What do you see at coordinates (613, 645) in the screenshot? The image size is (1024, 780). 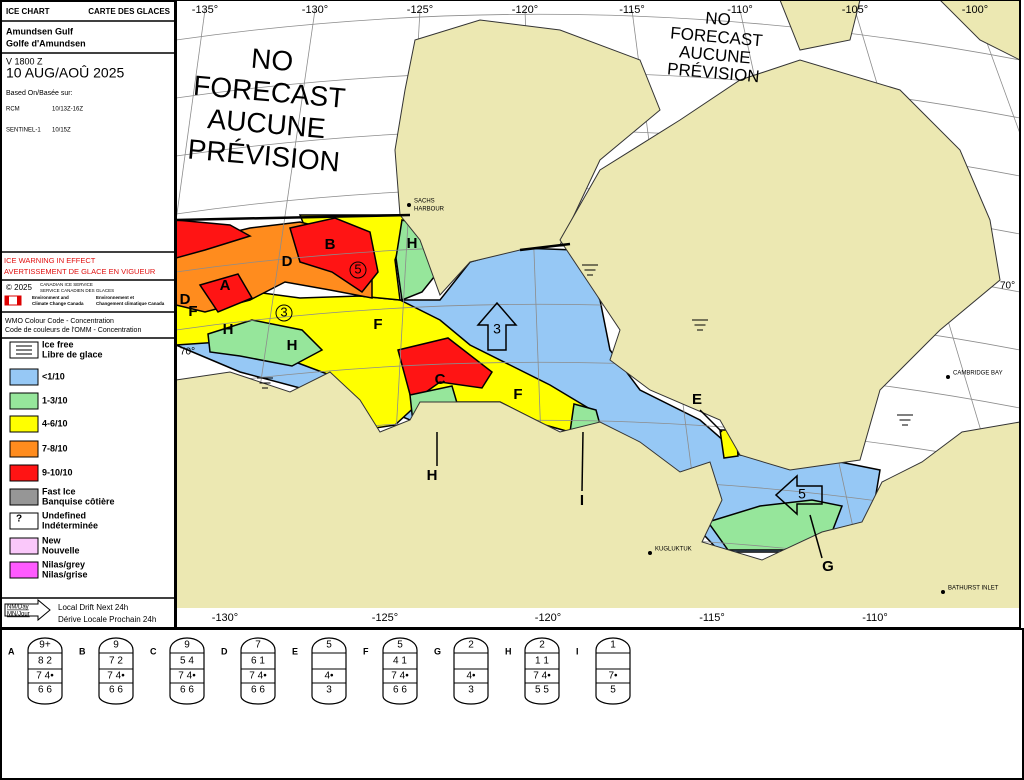 I see `egg-code-value: 1` at bounding box center [613, 645].